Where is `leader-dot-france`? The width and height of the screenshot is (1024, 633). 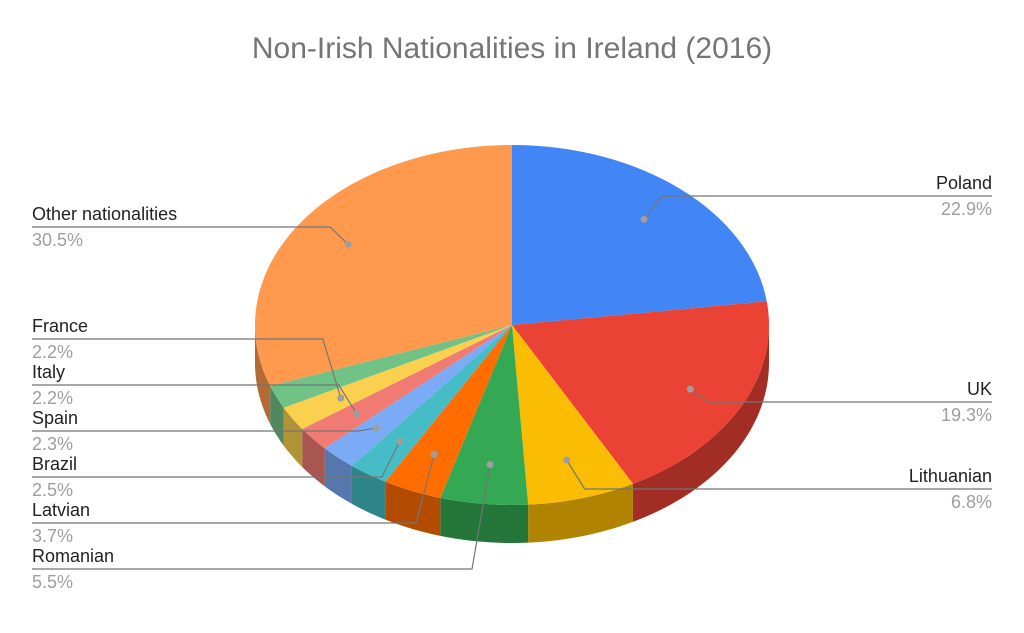
leader-dot-france is located at coordinates (341, 398).